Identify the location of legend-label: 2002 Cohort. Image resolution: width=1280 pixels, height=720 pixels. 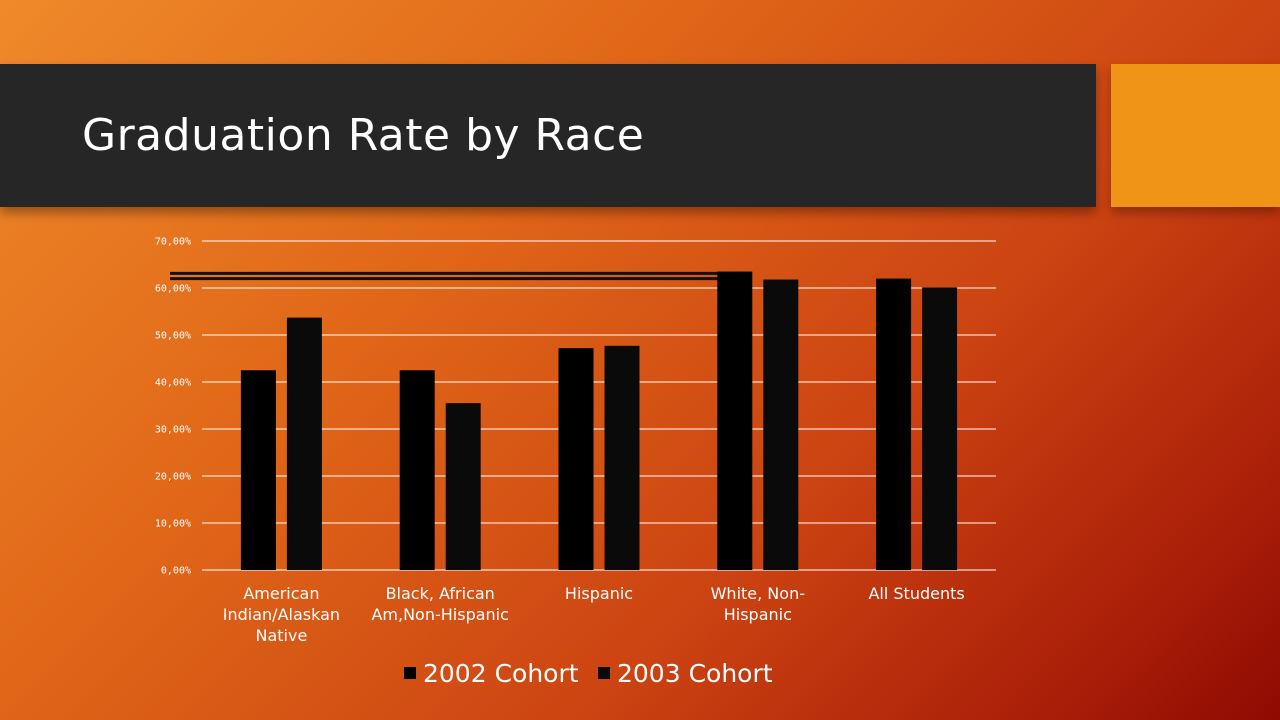
(501, 673).